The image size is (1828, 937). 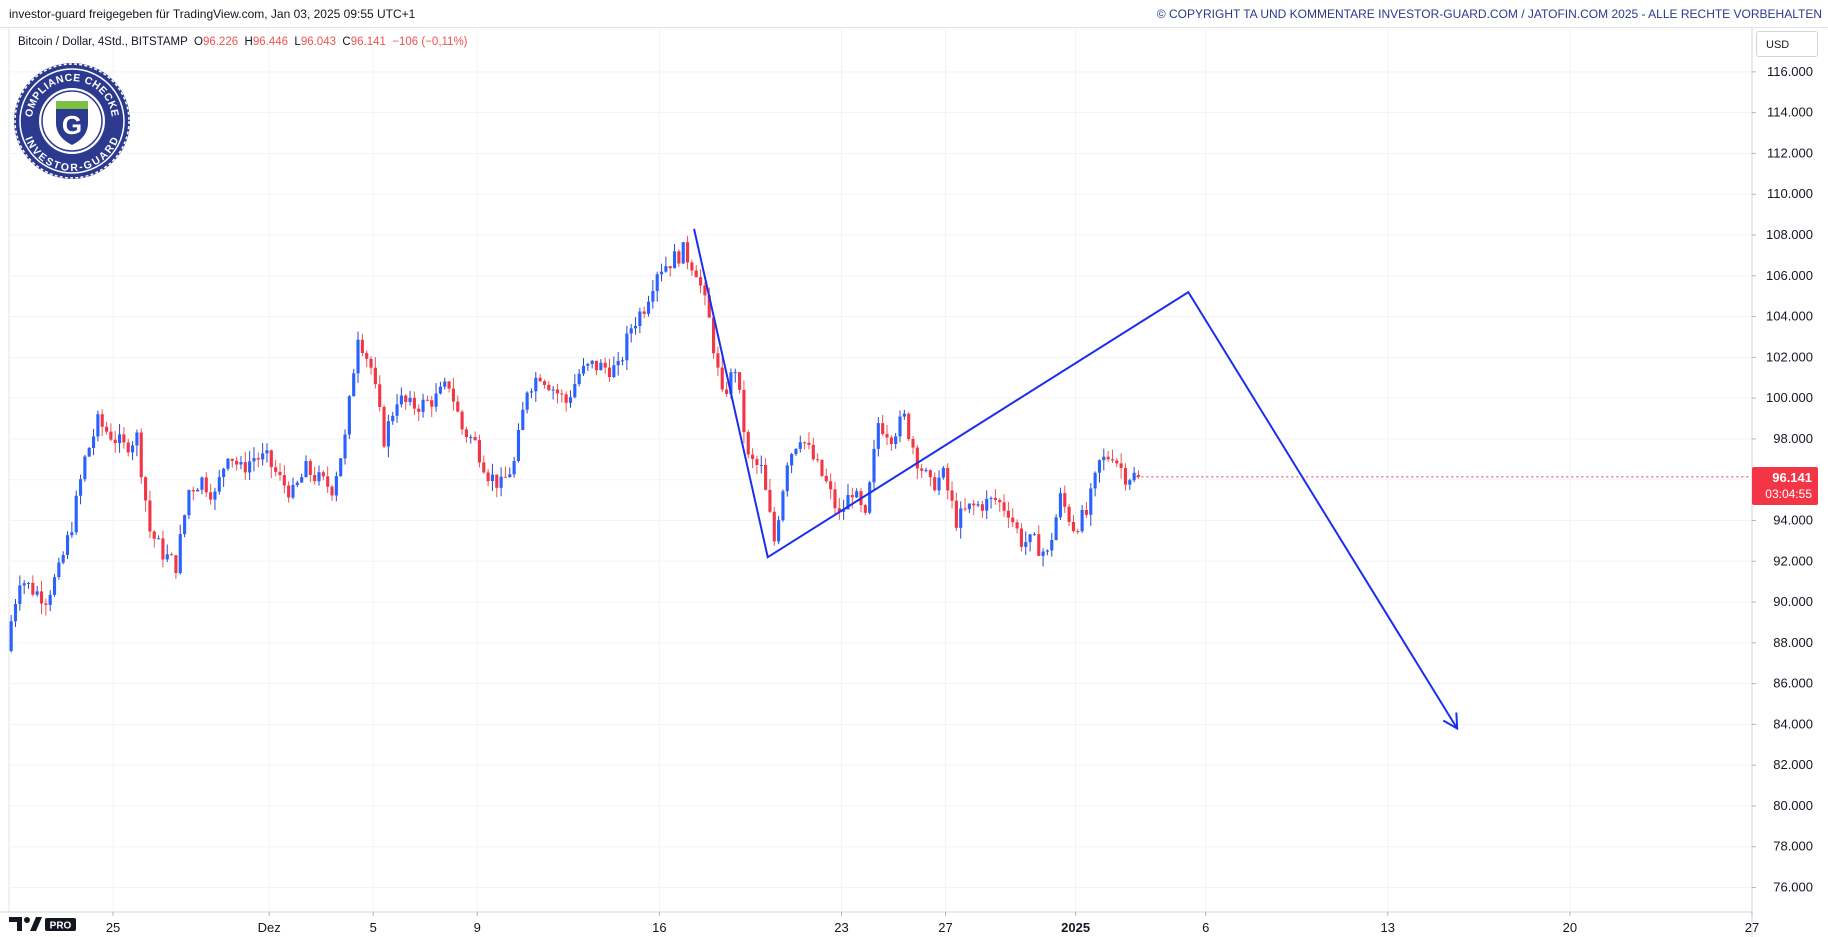 What do you see at coordinates (43, 924) in the screenshot?
I see `tradingview-logo: PRO` at bounding box center [43, 924].